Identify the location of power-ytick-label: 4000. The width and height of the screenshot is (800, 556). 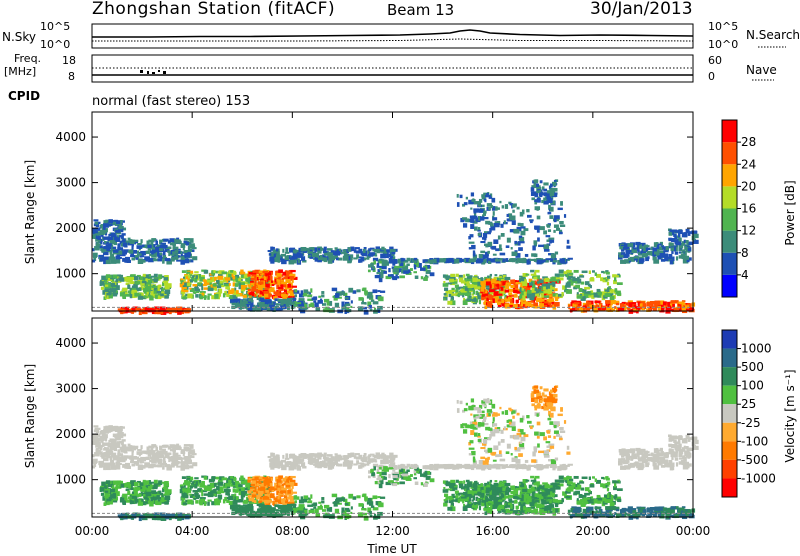
(70, 137).